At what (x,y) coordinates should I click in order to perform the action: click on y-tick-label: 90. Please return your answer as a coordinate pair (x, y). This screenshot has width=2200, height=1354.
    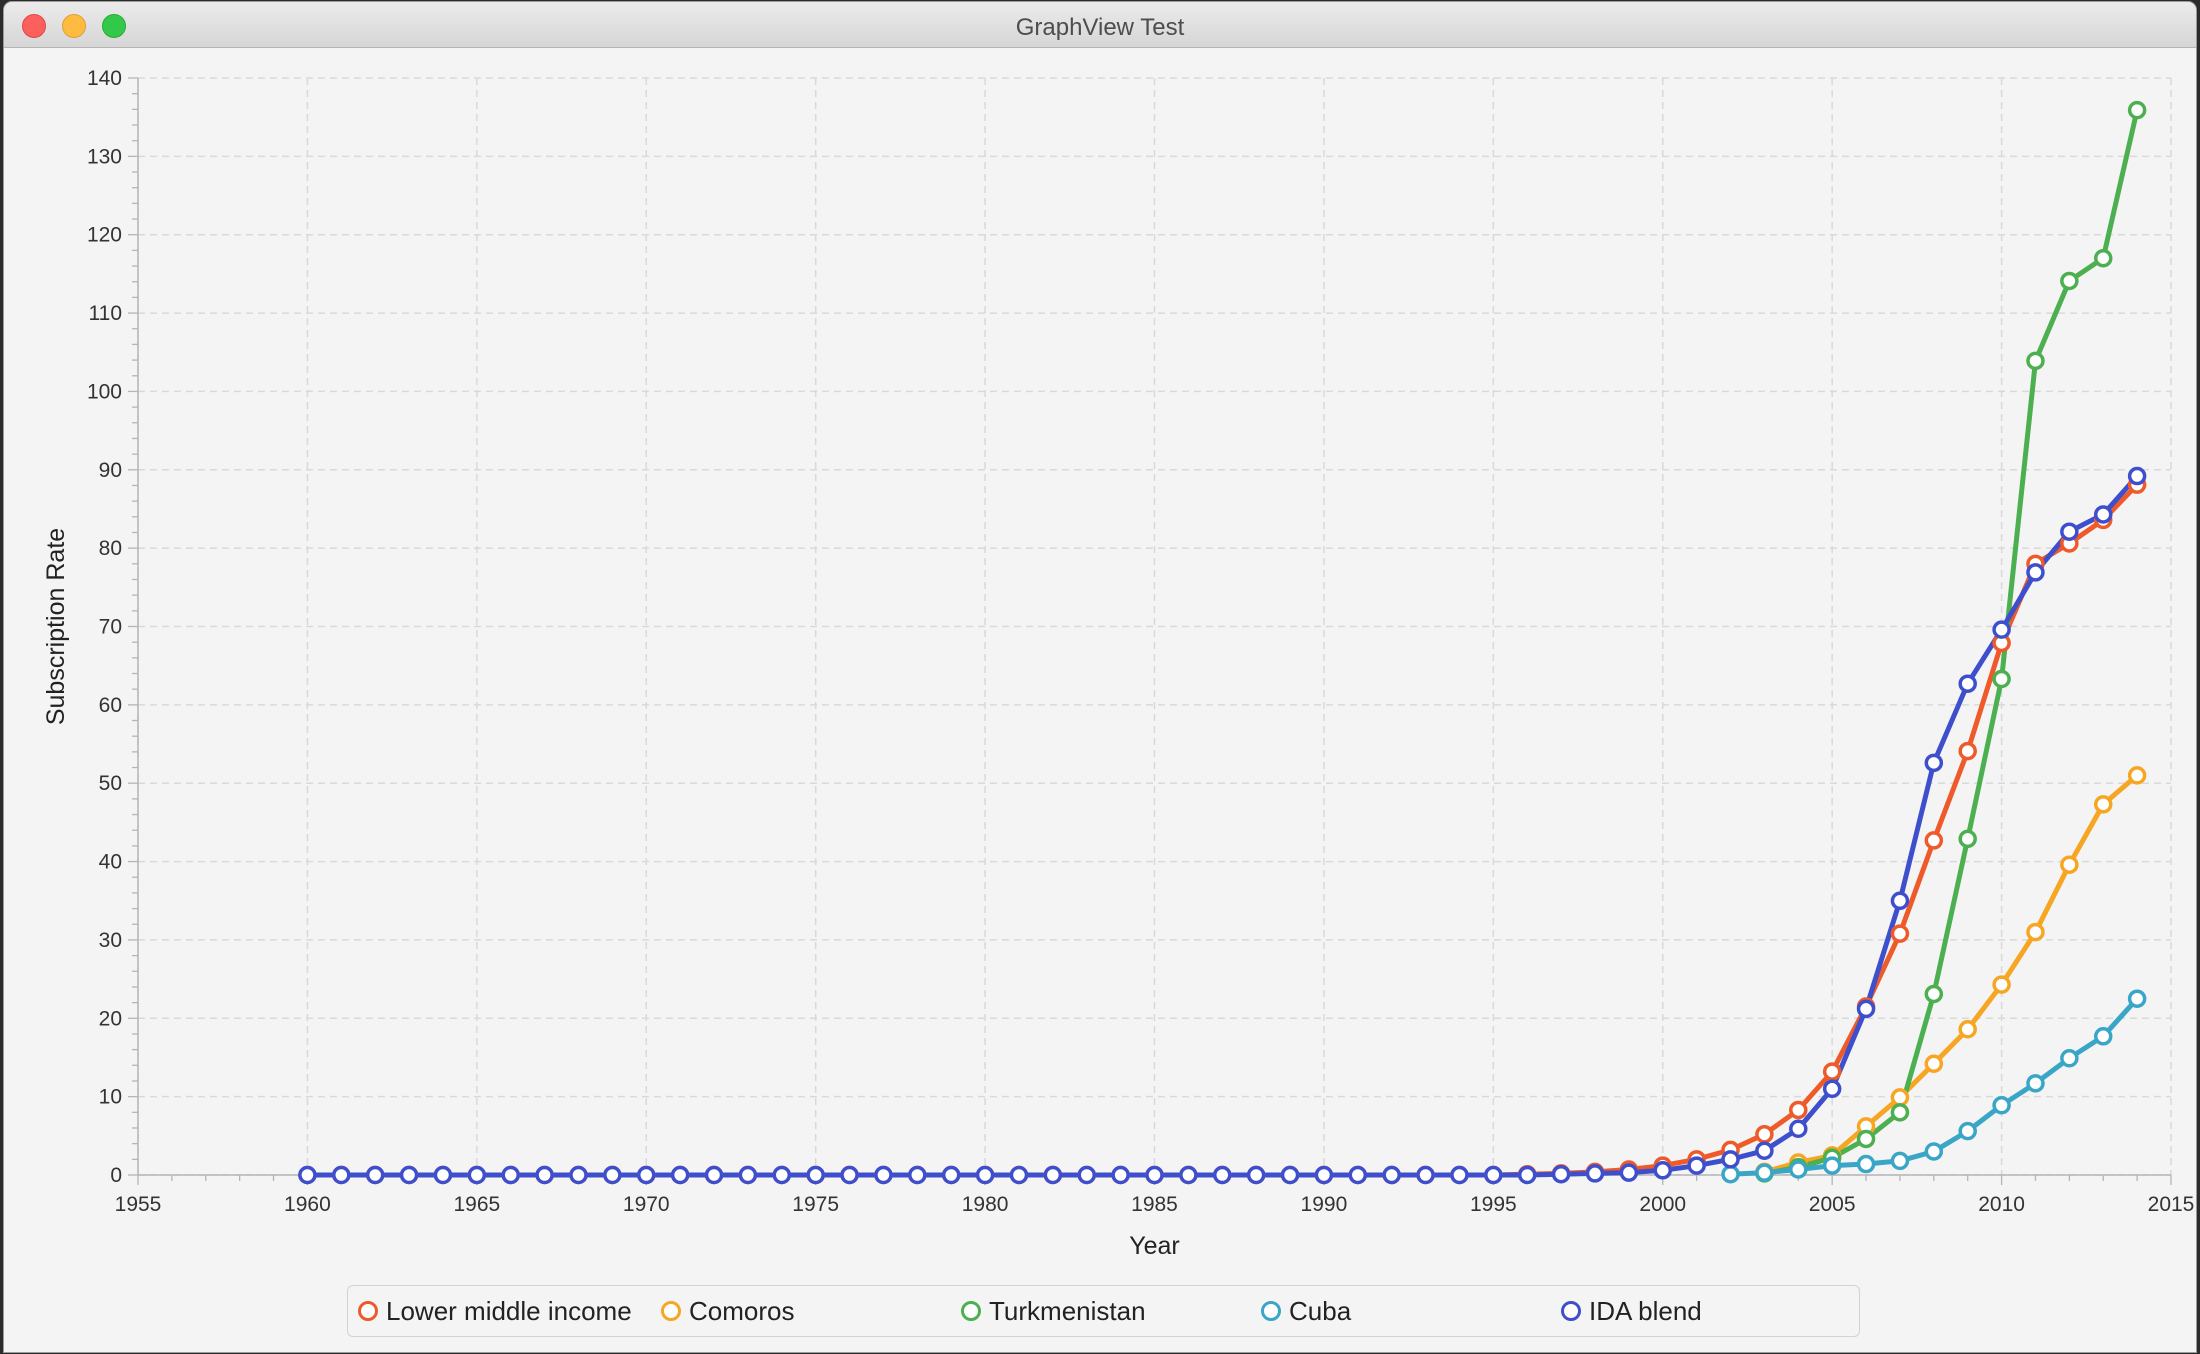
    Looking at the image, I should click on (110, 470).